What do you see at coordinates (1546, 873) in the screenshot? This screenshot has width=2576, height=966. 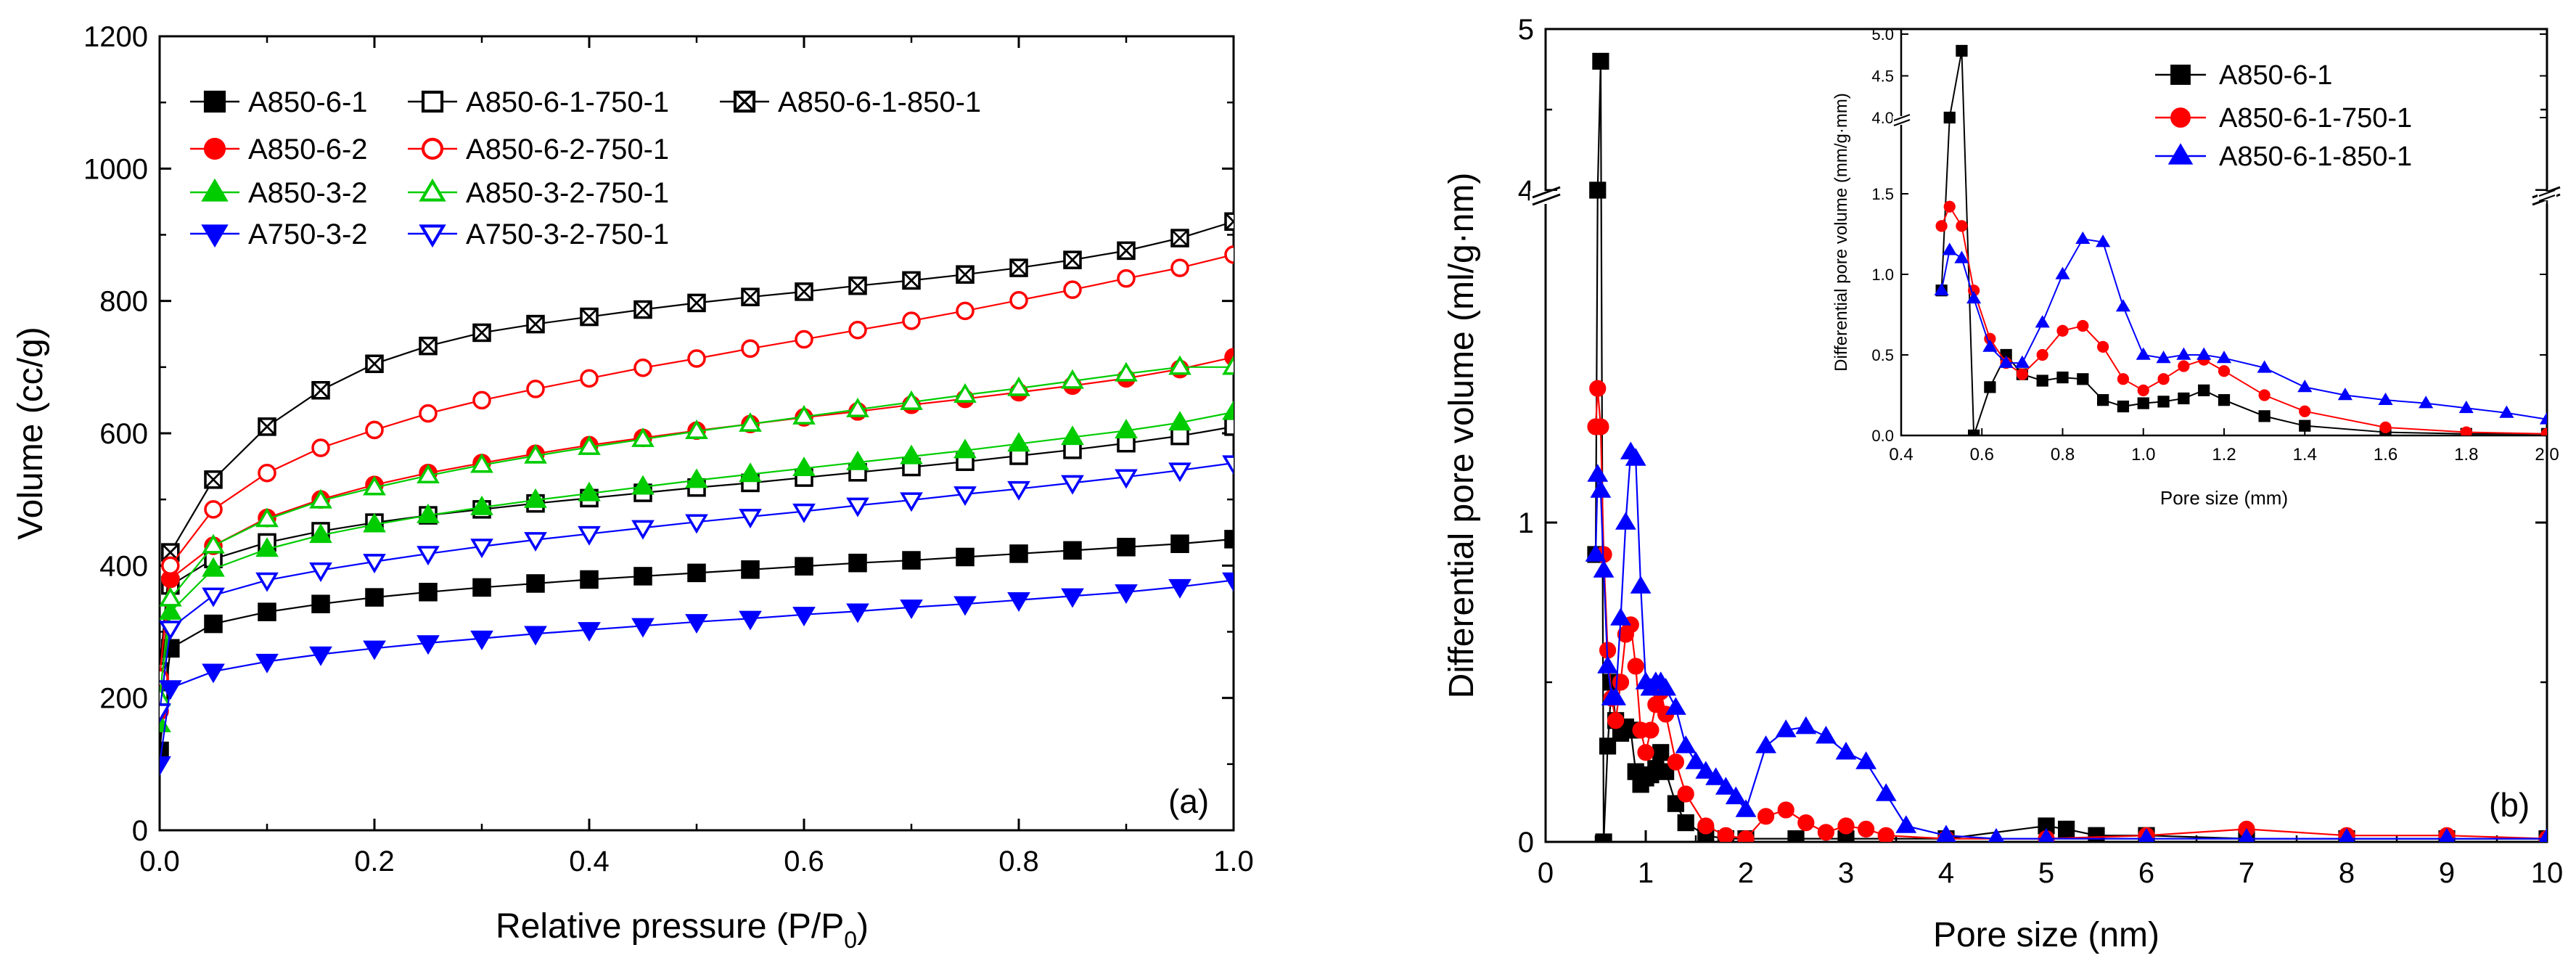 I see `panel-b-xtick-label: 0` at bounding box center [1546, 873].